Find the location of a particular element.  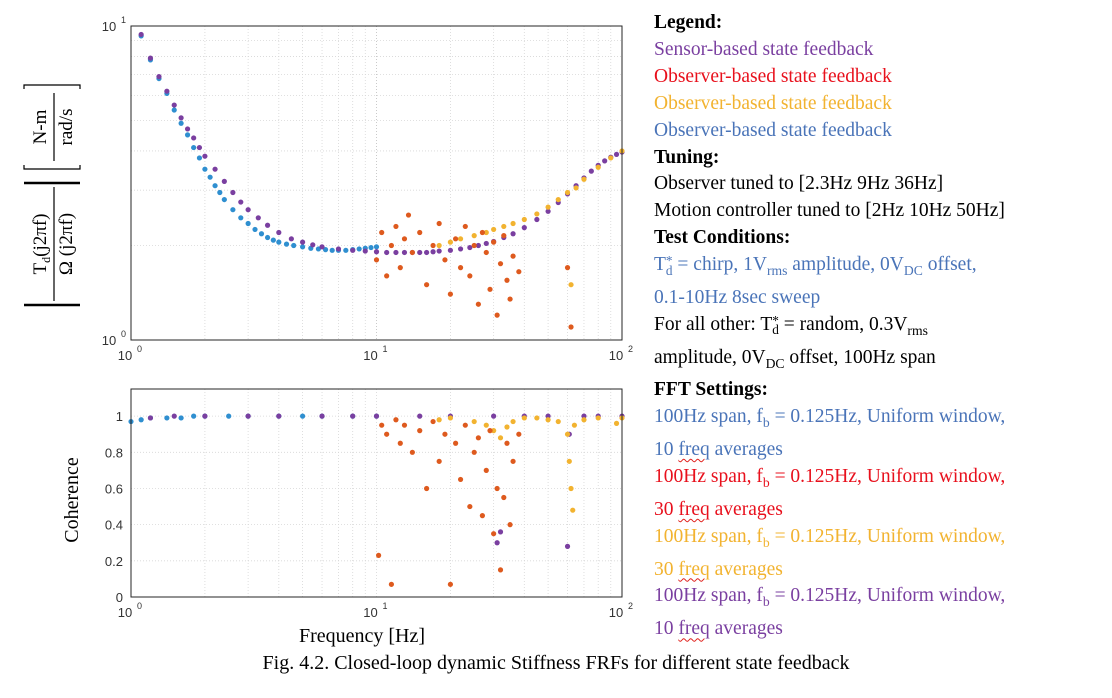

coherence-ylabel: Coherence is located at coordinates (72, 500).